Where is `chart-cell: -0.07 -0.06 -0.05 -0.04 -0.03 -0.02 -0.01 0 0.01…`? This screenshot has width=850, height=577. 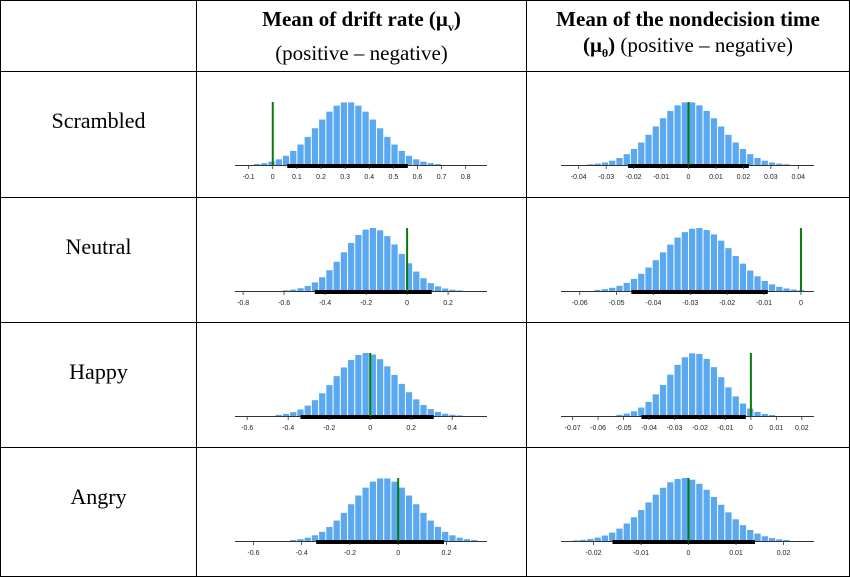 chart-cell: -0.07 -0.06 -0.05 -0.04 -0.03 -0.02 -0.01 0 0.01… is located at coordinates (688, 385).